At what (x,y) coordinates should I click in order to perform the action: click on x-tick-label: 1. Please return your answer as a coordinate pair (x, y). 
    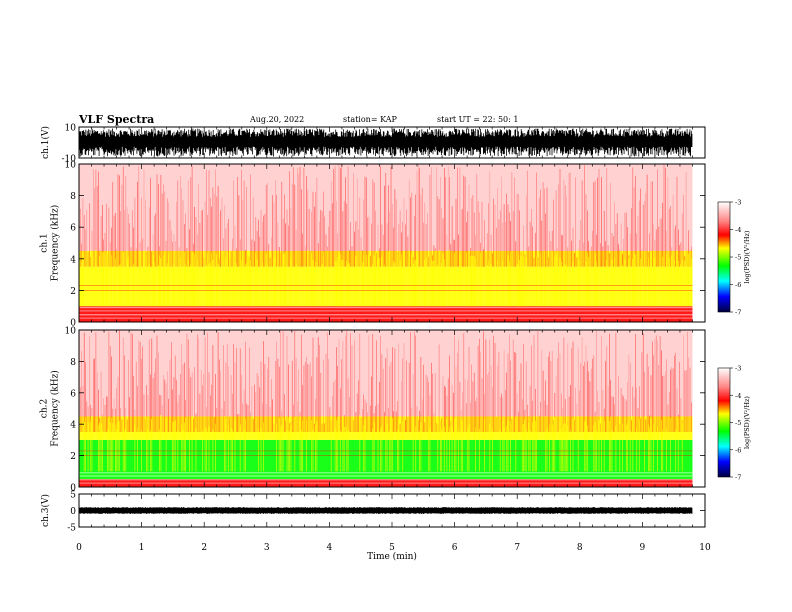
    Looking at the image, I should click on (142, 548).